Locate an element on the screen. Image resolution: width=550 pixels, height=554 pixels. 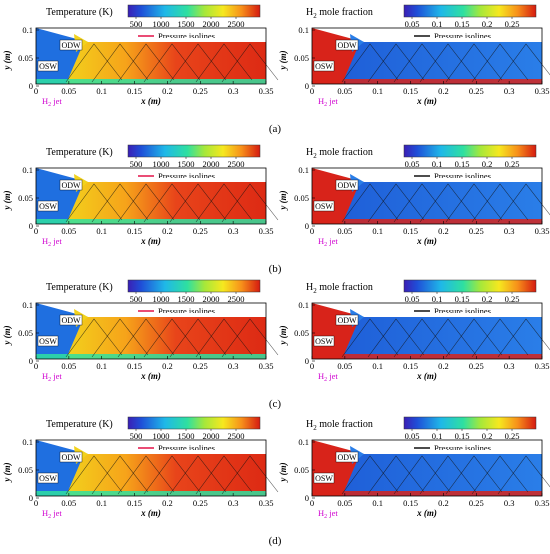
odw-label-box is located at coordinates (347, 45).